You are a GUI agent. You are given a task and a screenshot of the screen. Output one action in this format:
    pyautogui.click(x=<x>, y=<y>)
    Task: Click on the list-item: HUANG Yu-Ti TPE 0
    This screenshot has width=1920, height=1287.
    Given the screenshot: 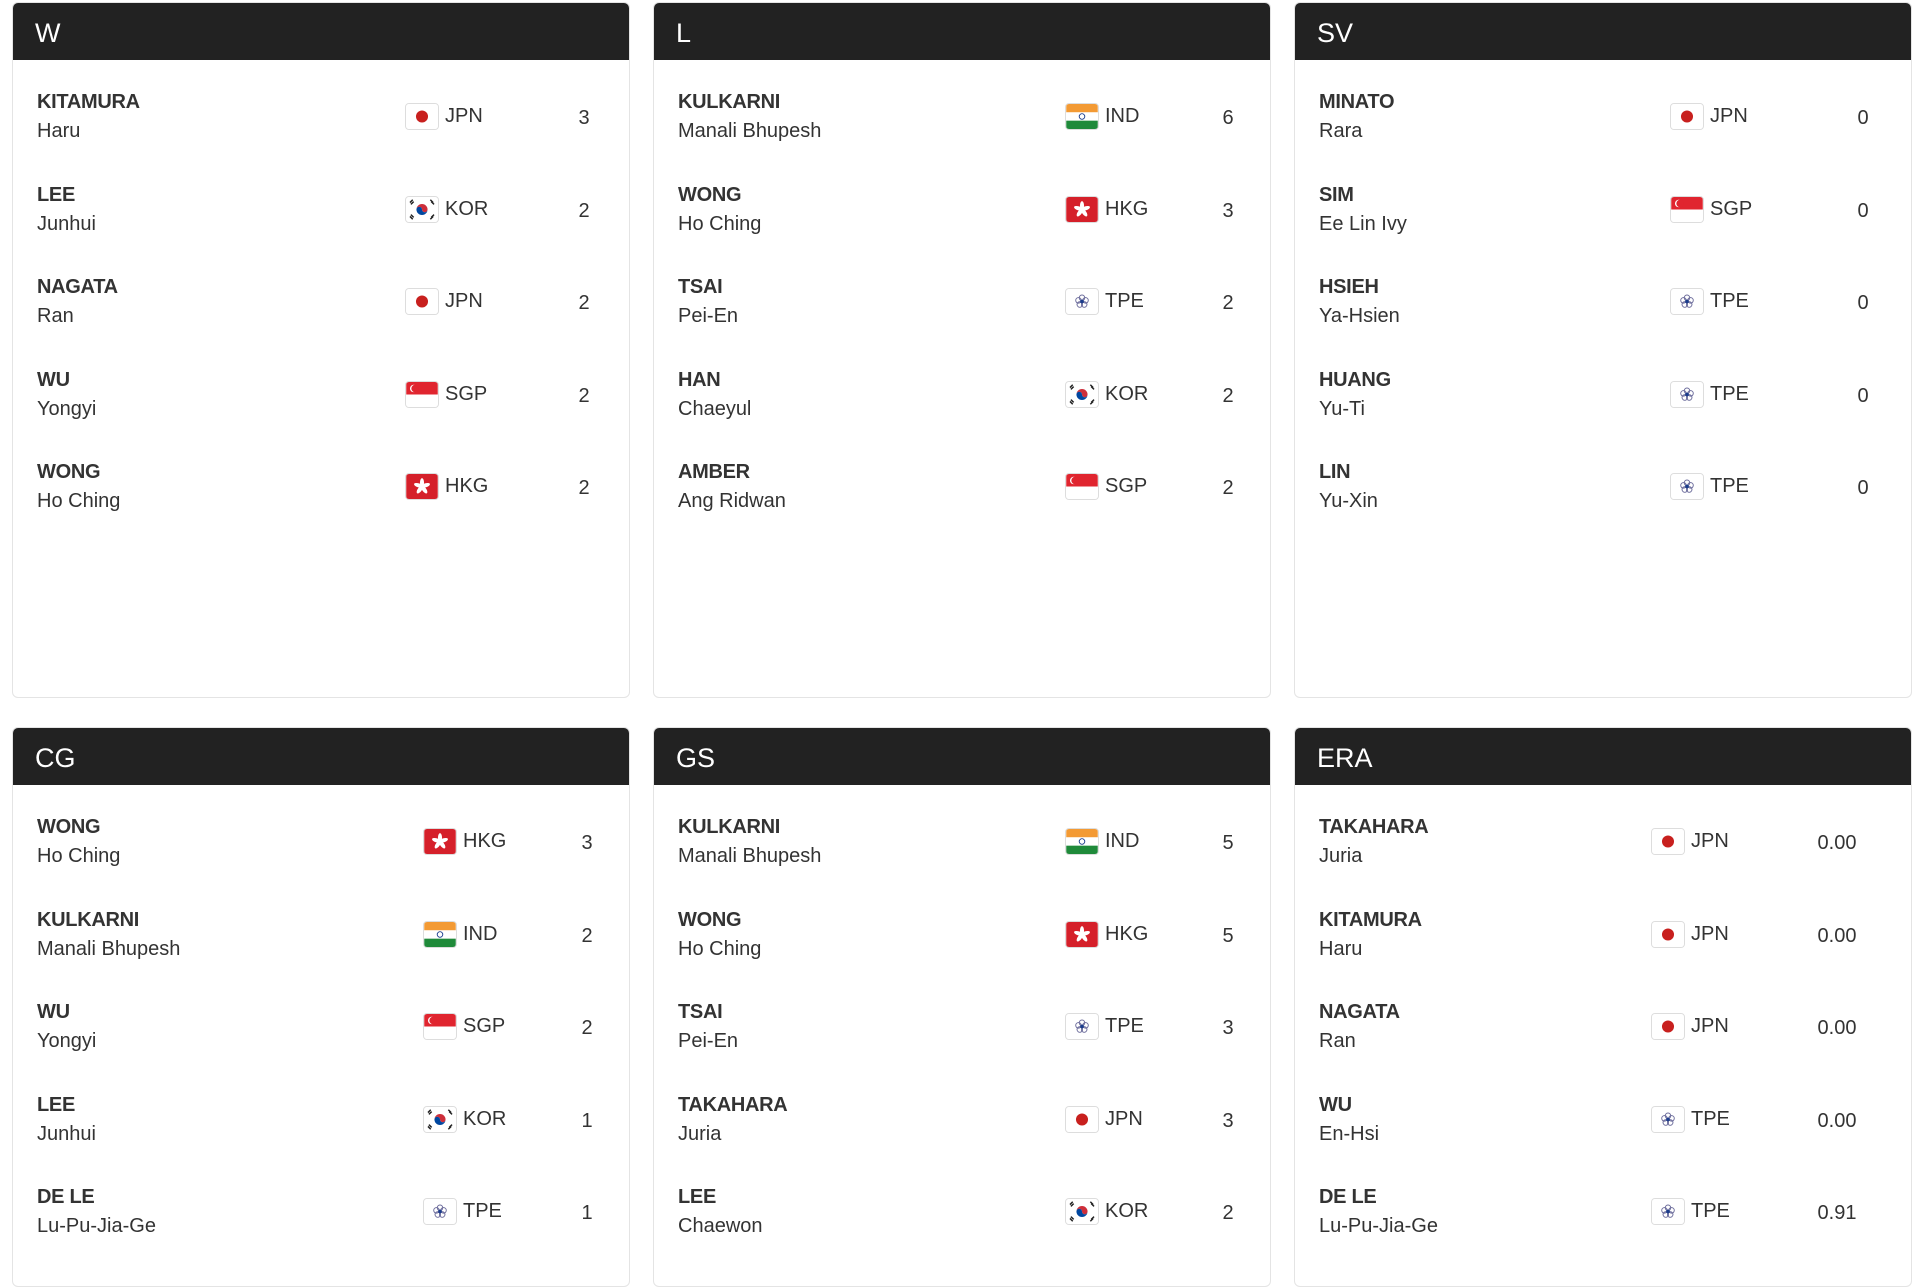 What is the action you would take?
    pyautogui.click(x=1603, y=415)
    